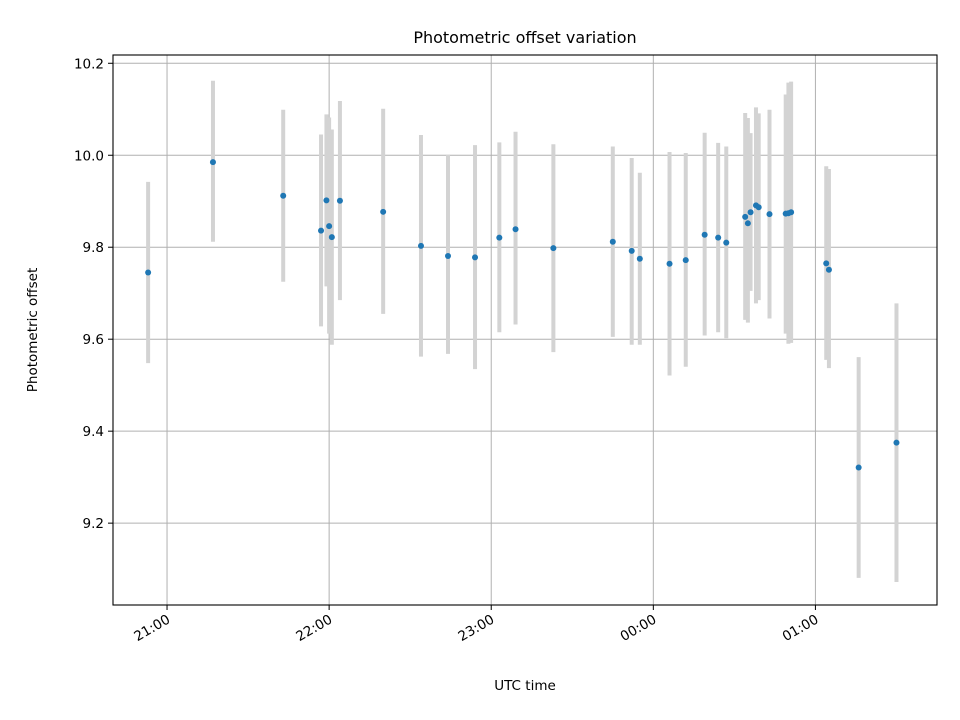 The height and width of the screenshot is (720, 960). What do you see at coordinates (93, 340) in the screenshot?
I see `y-tick-label: 9.6` at bounding box center [93, 340].